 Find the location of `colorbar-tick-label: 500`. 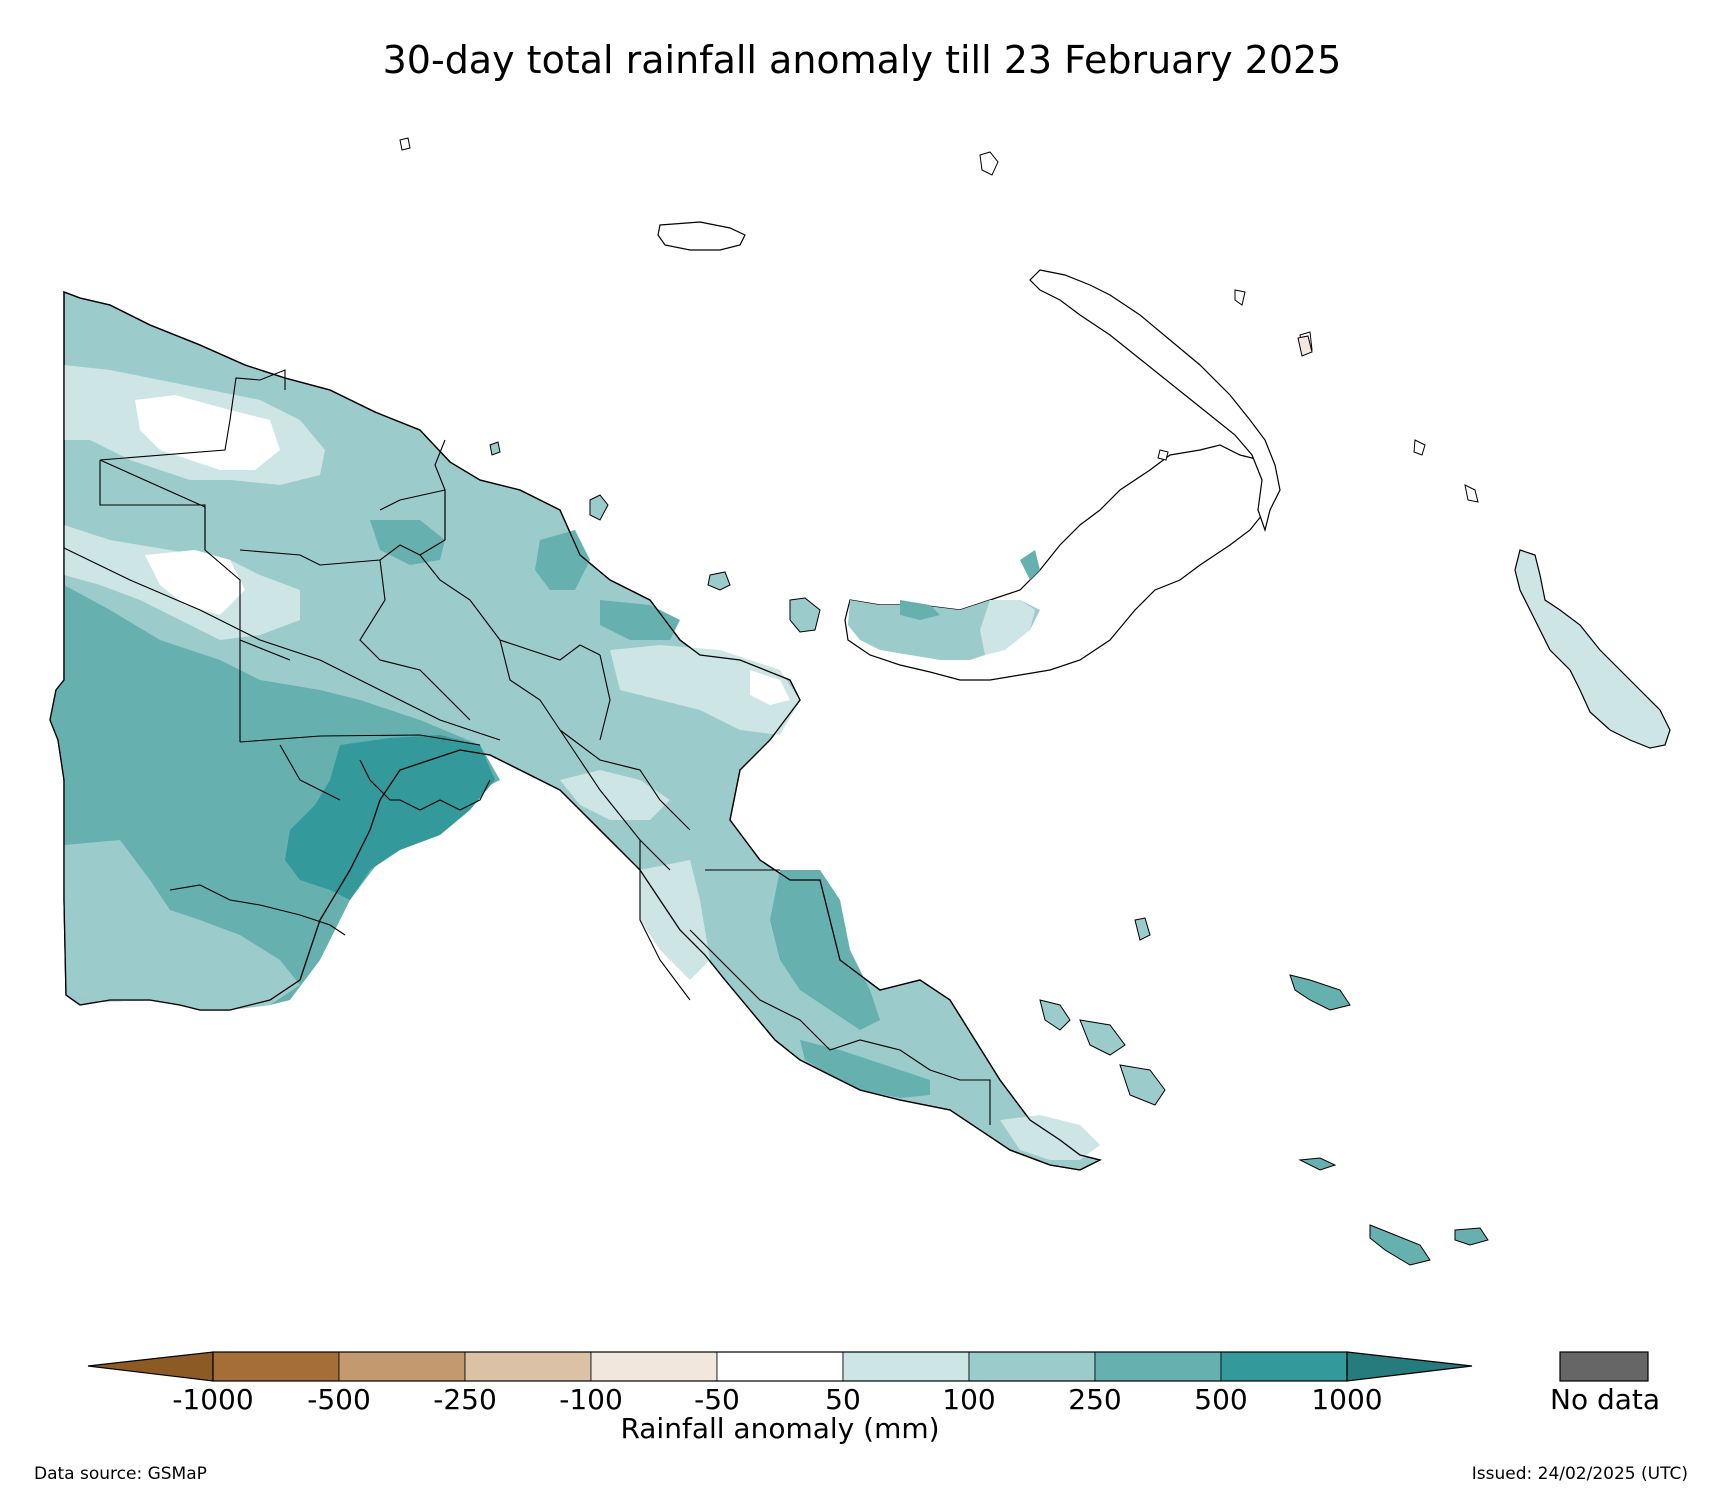

colorbar-tick-label: 500 is located at coordinates (1221, 1399).